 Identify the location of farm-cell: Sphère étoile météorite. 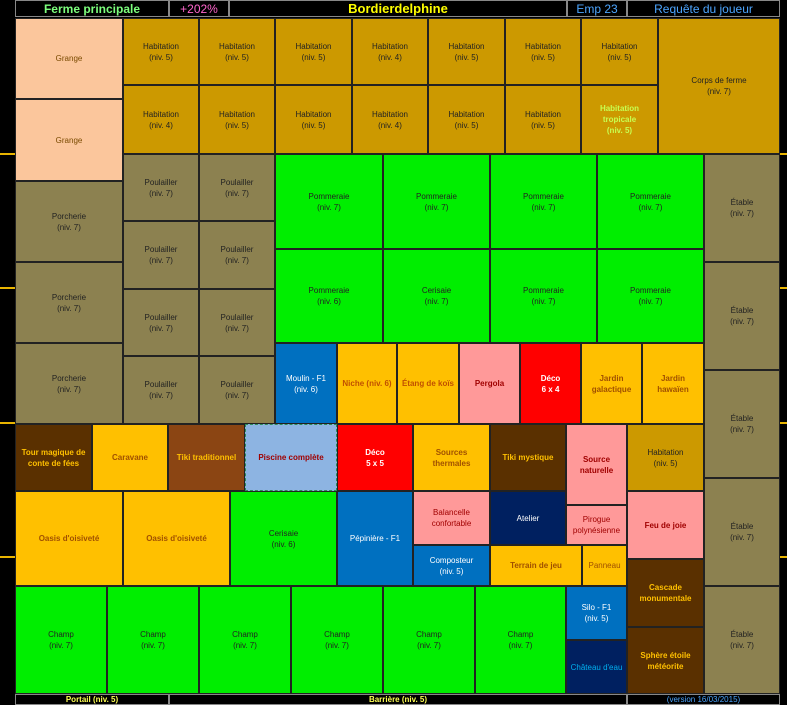
(665, 660).